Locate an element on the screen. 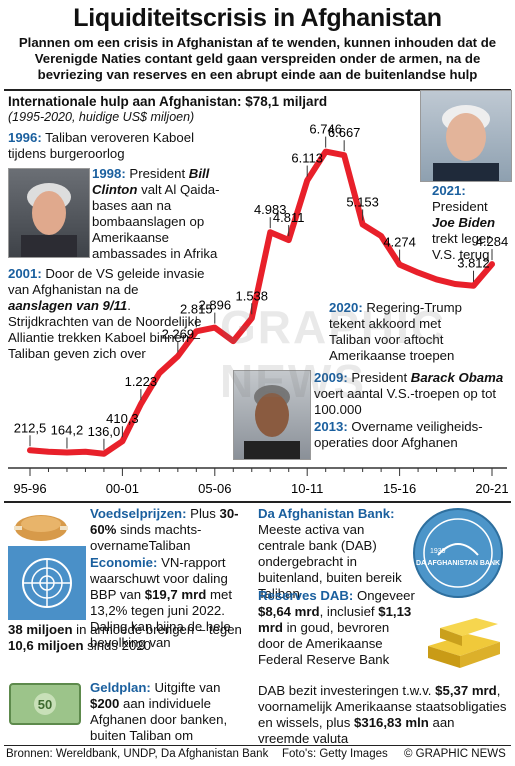 The width and height of the screenshot is (515, 766). section-text: in armoede brengen – tegen is located at coordinates (159, 629).